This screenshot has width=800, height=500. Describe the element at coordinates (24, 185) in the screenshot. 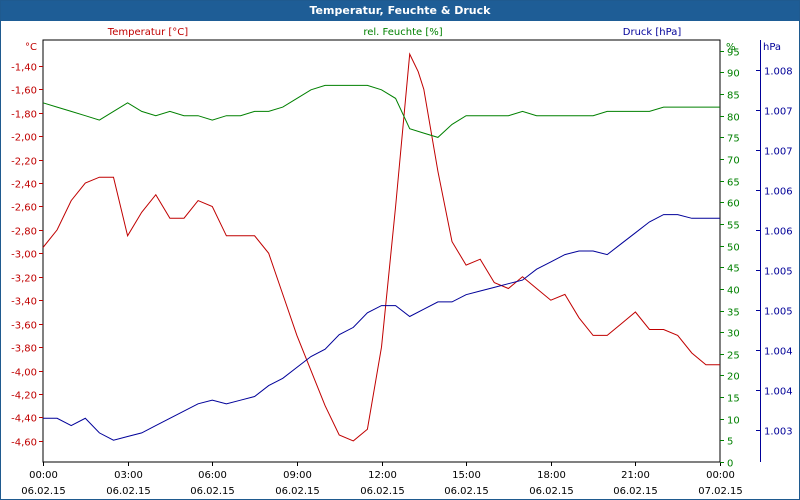

I see `temp-tick-label: -2,40` at that location.